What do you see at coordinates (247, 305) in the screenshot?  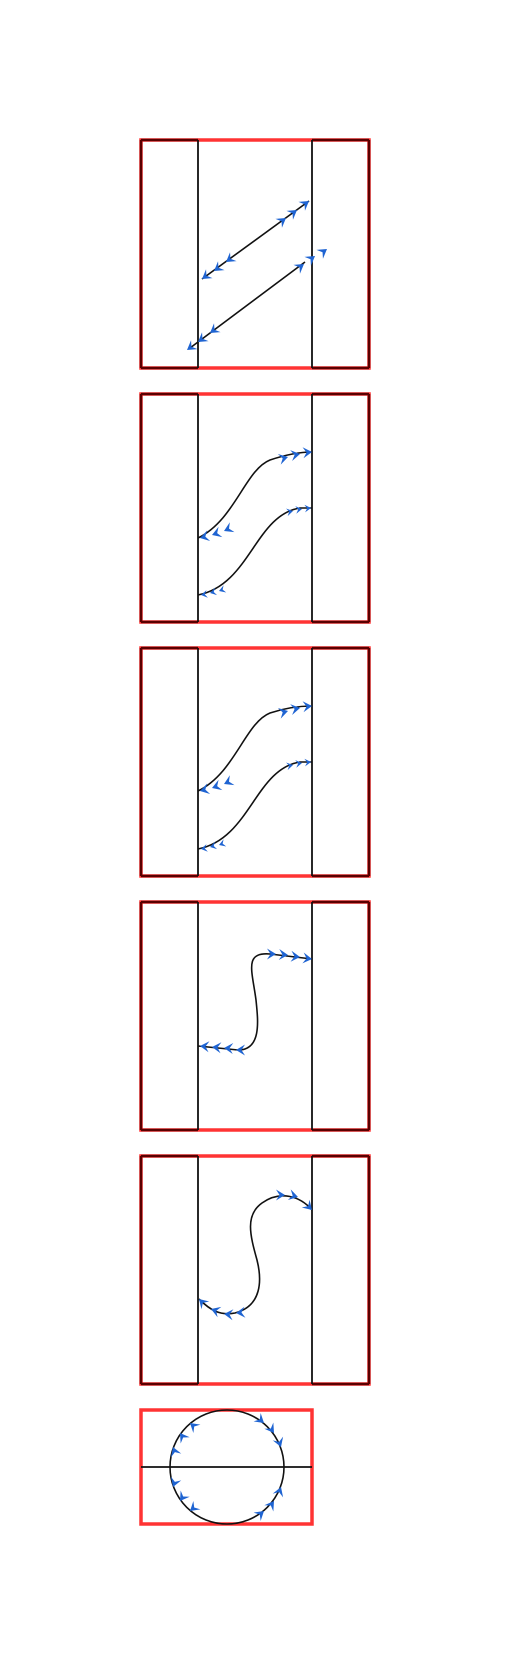 I see `connector-line-lower` at bounding box center [247, 305].